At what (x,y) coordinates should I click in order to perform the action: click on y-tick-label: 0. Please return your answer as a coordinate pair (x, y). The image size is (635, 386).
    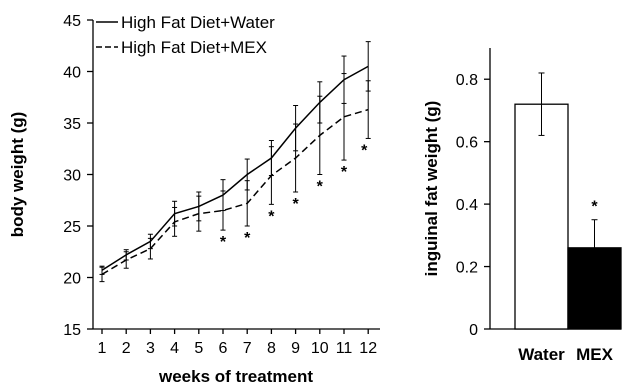
    Looking at the image, I should click on (473, 330).